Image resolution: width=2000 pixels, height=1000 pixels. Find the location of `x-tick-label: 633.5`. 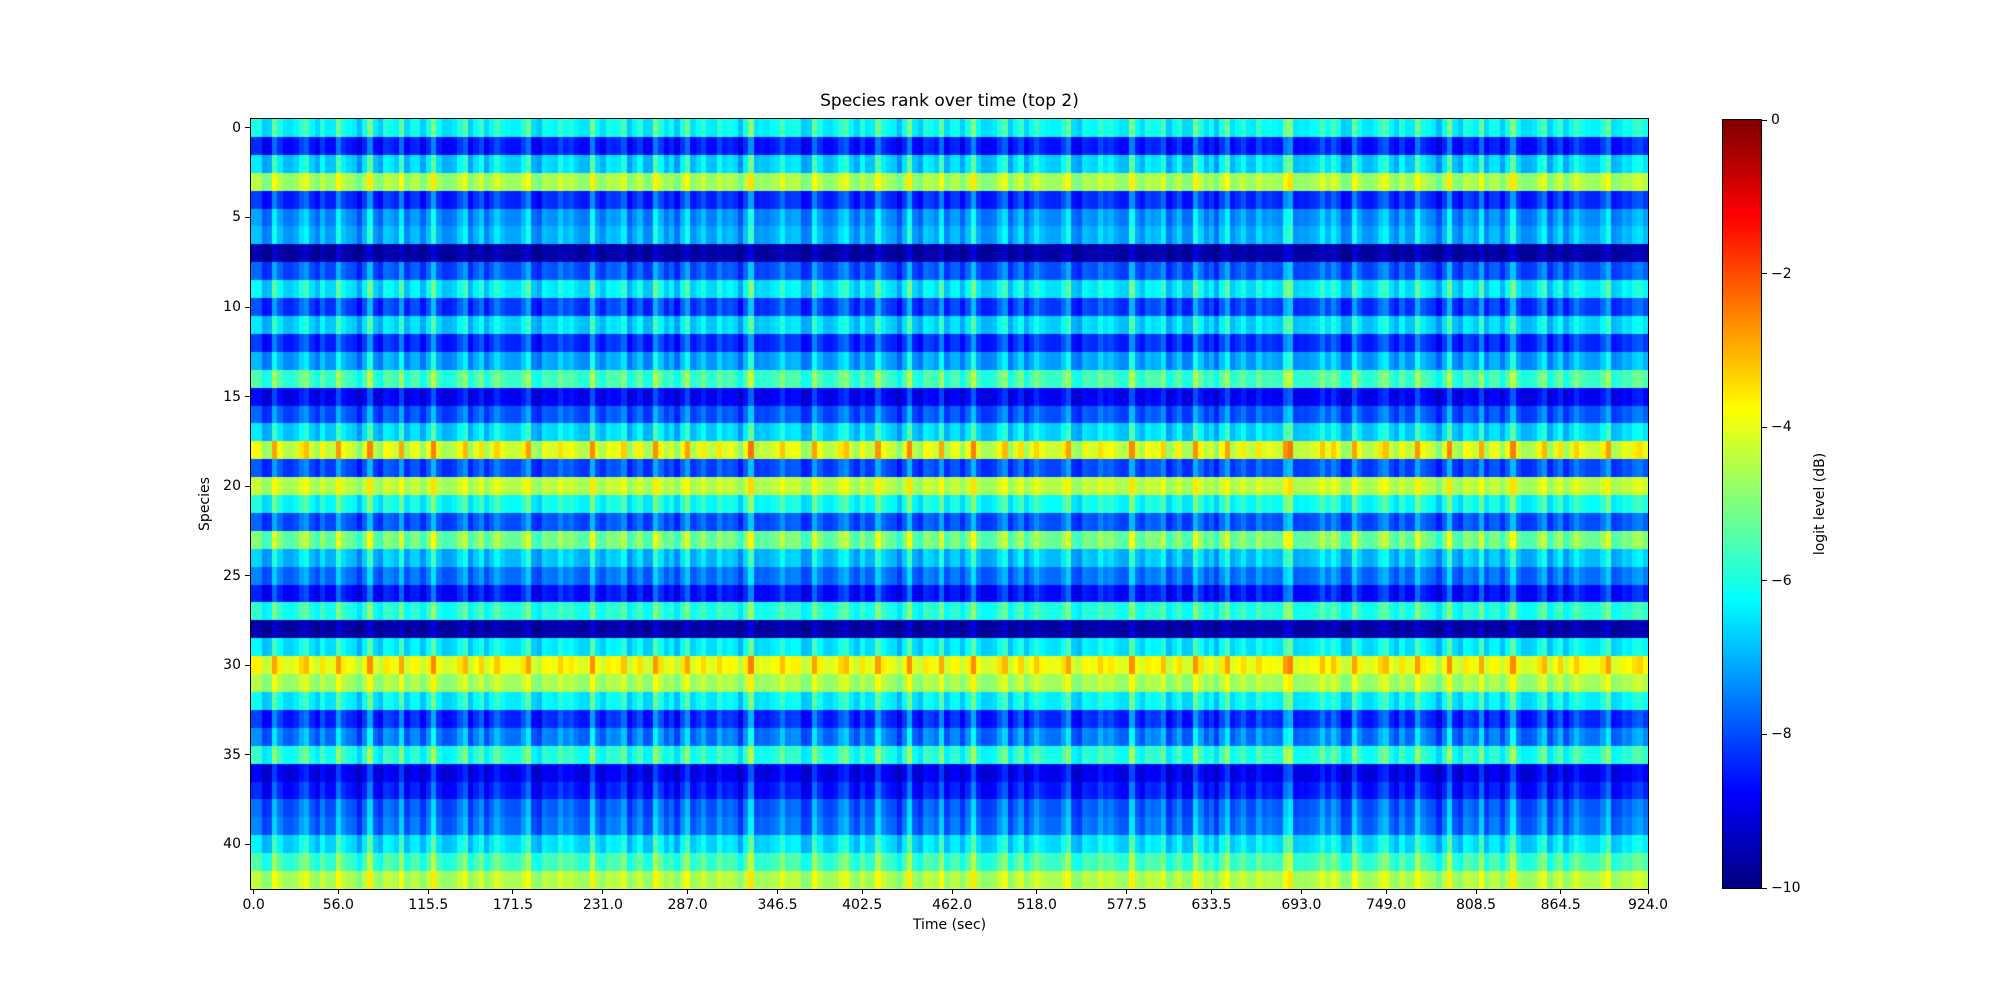

x-tick-label: 633.5 is located at coordinates (1211, 905).